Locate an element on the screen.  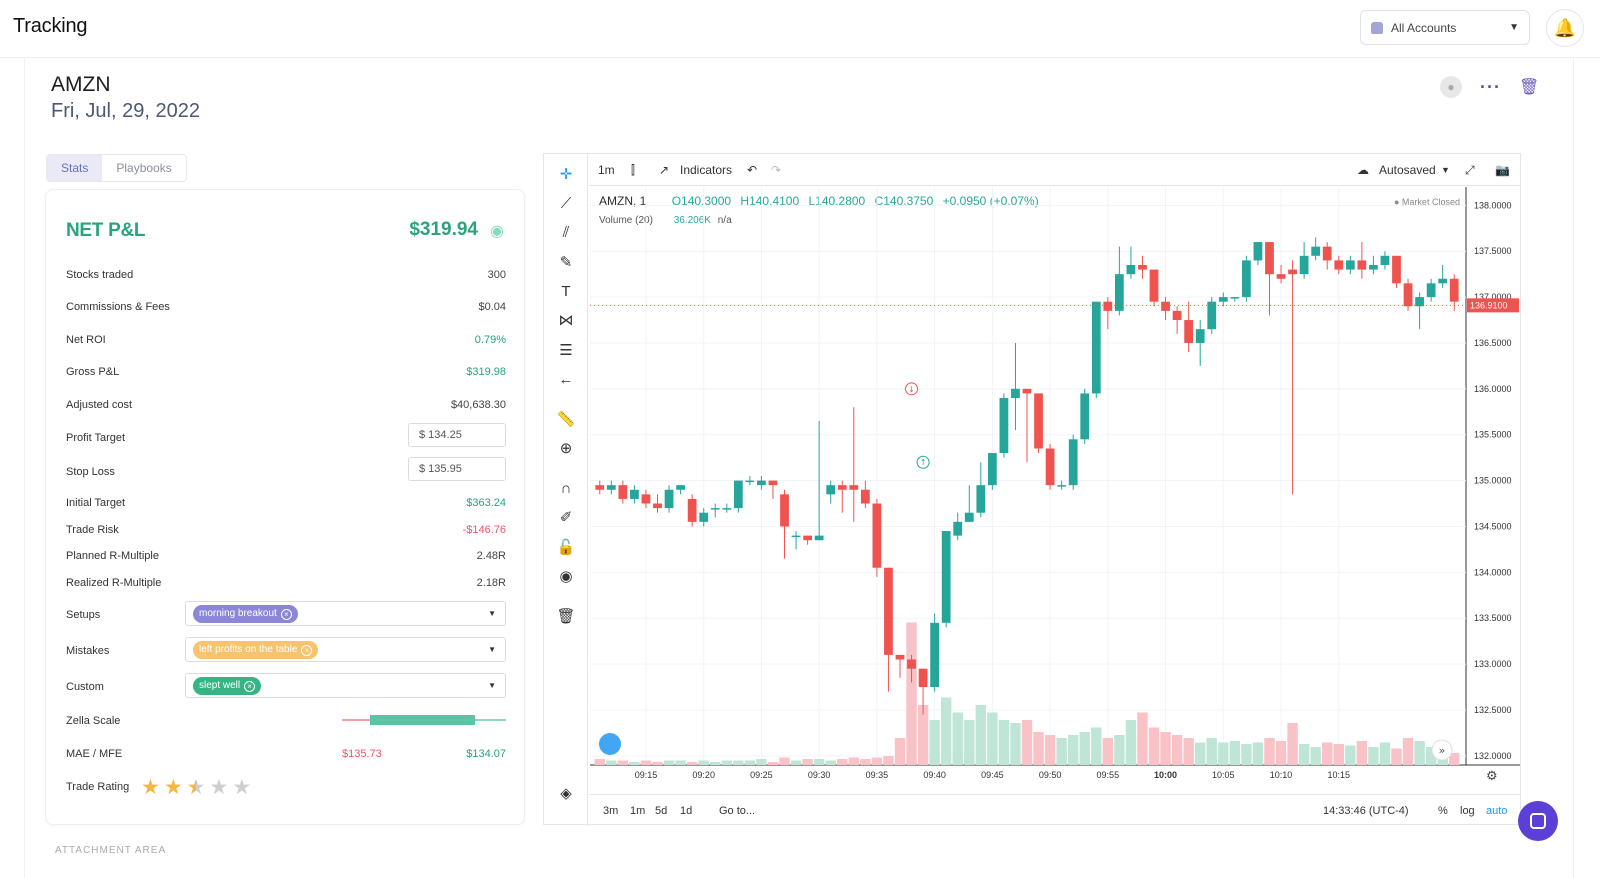
clock-readout: 14:33:46 (UTC-4) is located at coordinates (1366, 811).